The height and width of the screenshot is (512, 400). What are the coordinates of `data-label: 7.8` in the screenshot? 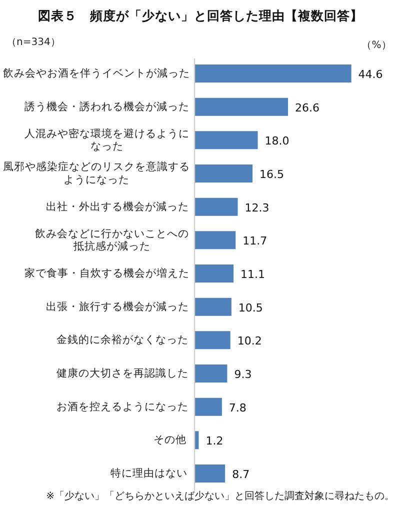 It's located at (237, 407).